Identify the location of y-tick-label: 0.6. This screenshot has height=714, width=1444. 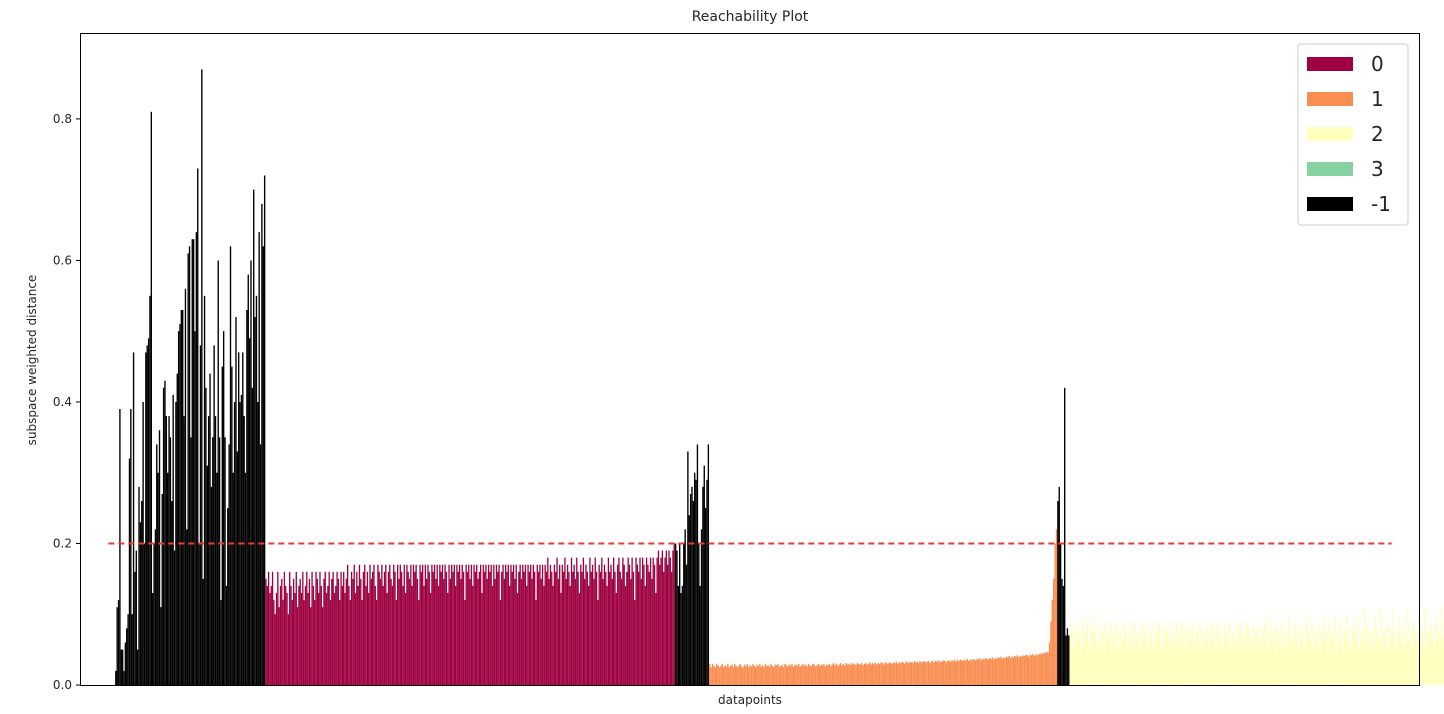
(62, 260).